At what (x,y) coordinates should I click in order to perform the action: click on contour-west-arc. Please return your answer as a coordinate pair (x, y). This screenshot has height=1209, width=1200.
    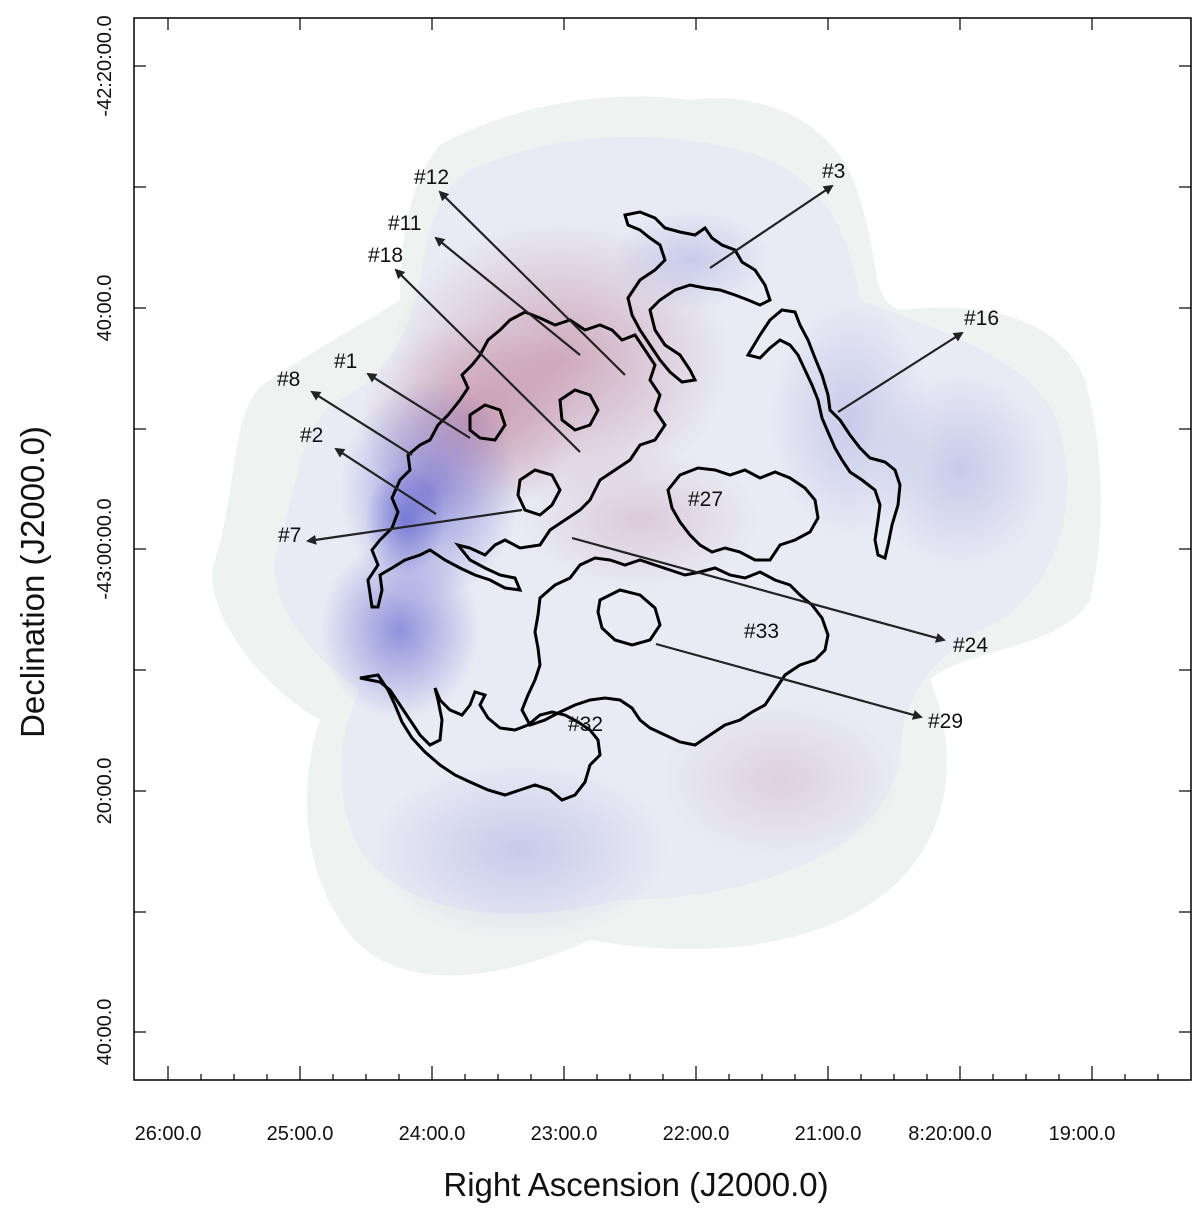
    Looking at the image, I should click on (823, 434).